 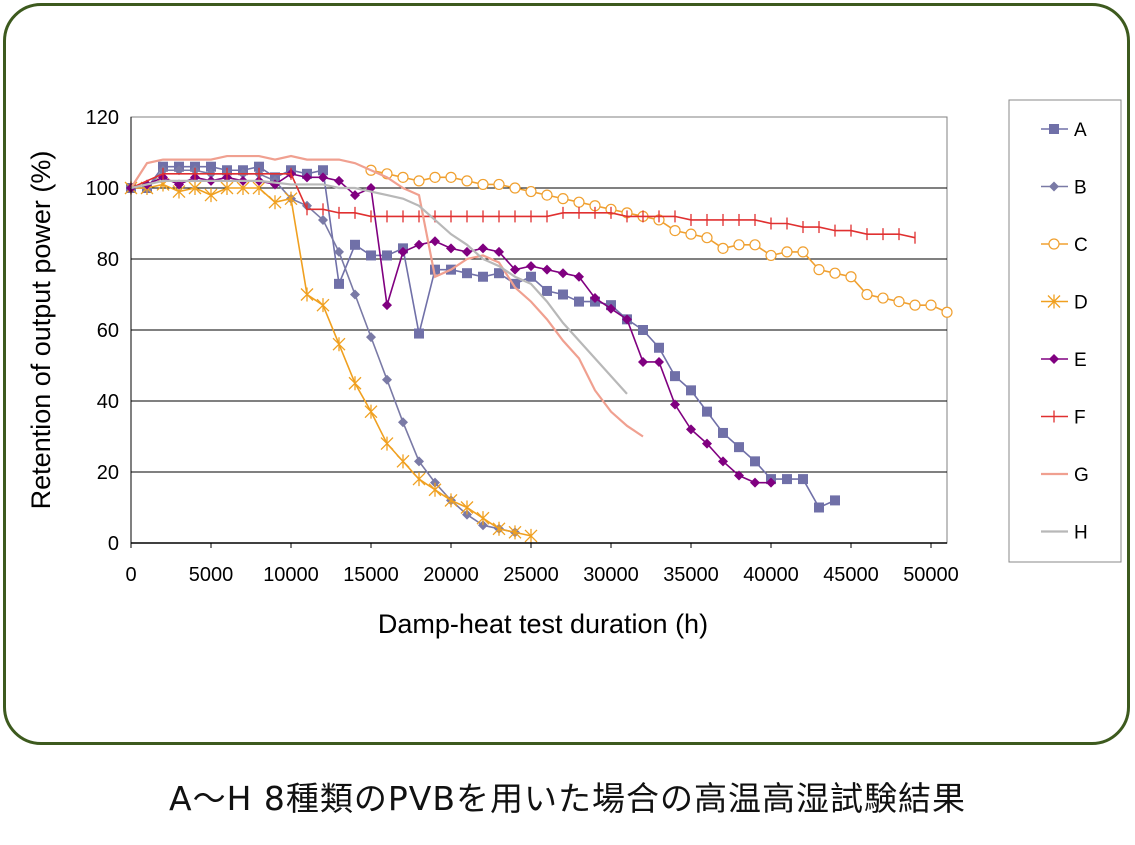 What do you see at coordinates (1081, 533) in the screenshot?
I see `legend-label-H: H` at bounding box center [1081, 533].